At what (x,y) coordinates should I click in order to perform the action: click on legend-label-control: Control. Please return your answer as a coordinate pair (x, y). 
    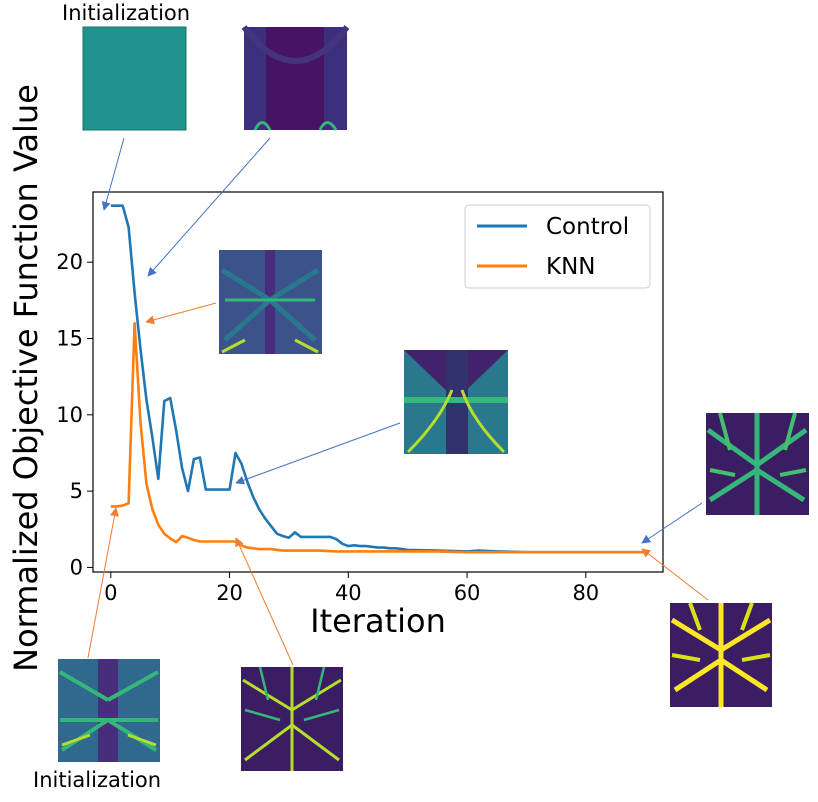
    Looking at the image, I should click on (587, 227).